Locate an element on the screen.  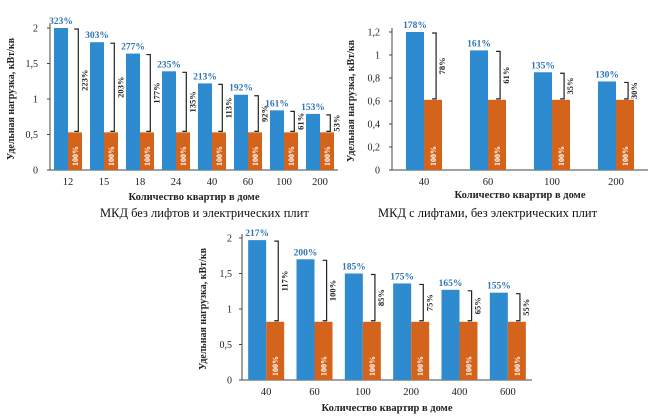
difference-label: 117% is located at coordinates (284, 281).